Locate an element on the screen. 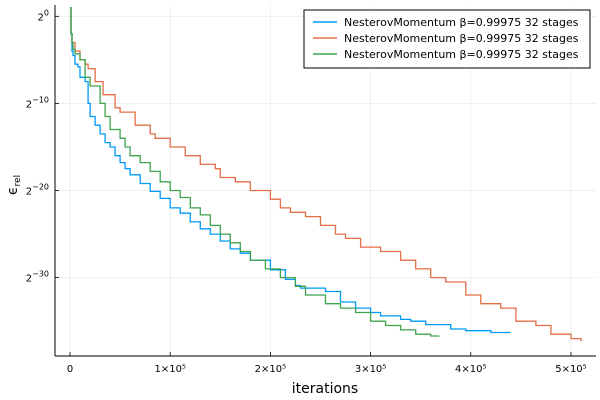 This screenshot has height=400, width=600. legend-label-3: NesterovMomentum β=0.99975 32 stages is located at coordinates (461, 54).